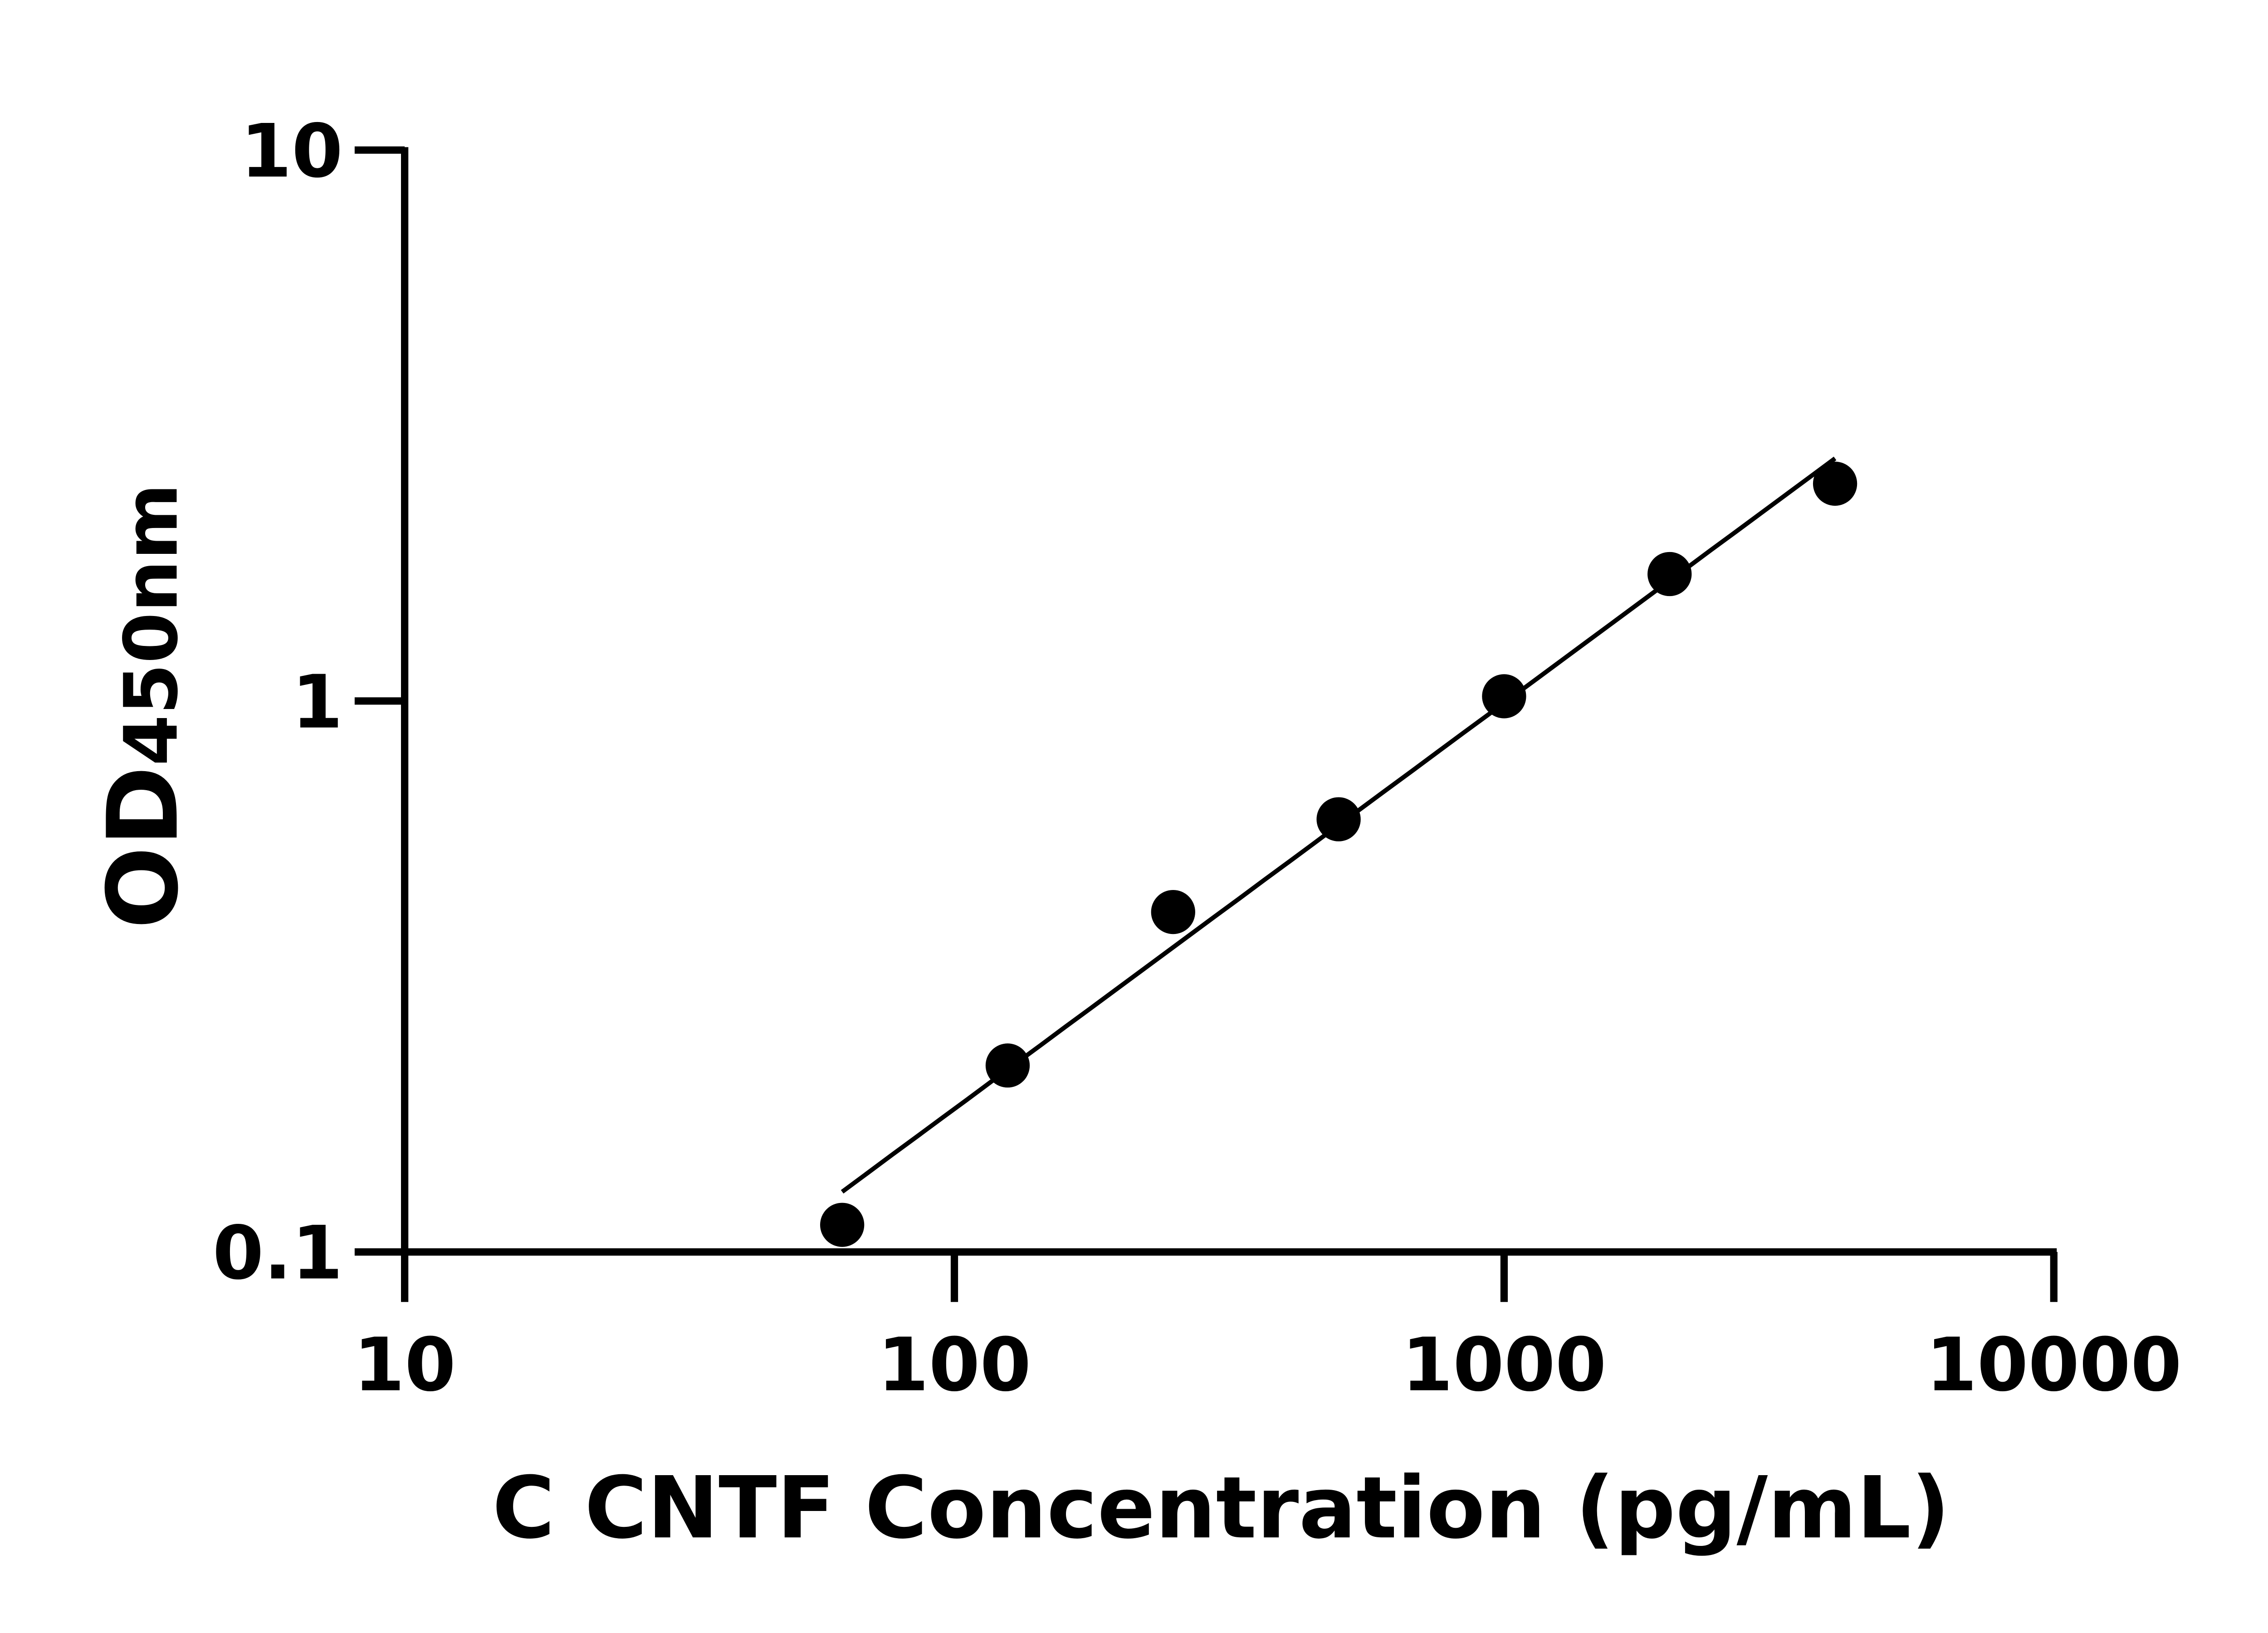 Image resolution: width=2268 pixels, height=1633 pixels. Describe the element at coordinates (318, 702) in the screenshot. I see `y-tick-label: 1` at that location.